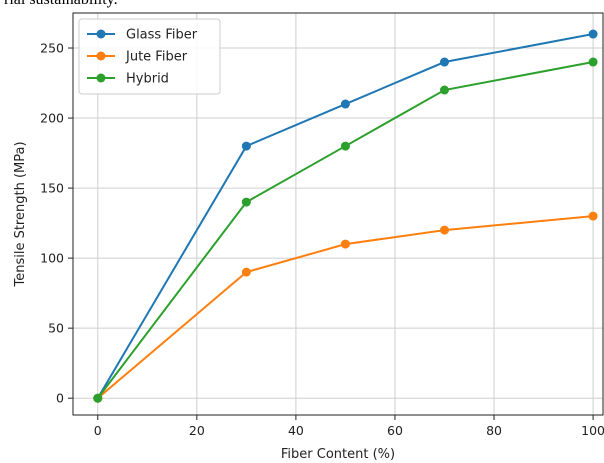 This screenshot has width=604, height=463. Describe the element at coordinates (296, 430) in the screenshot. I see `x-tick-label: 40` at that location.